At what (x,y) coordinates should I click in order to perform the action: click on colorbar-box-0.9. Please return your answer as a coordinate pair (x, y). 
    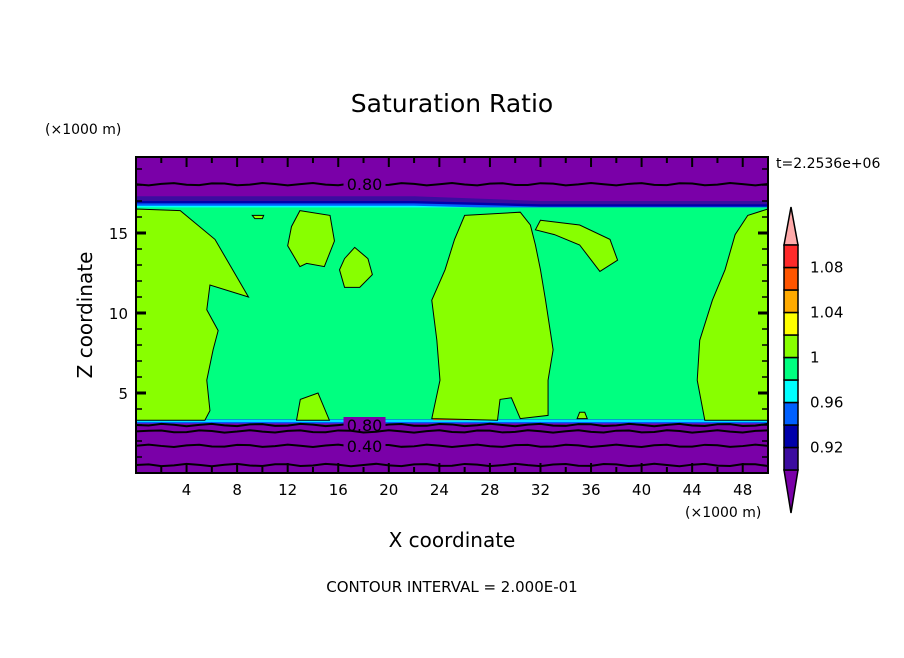
    Looking at the image, I should click on (791, 458).